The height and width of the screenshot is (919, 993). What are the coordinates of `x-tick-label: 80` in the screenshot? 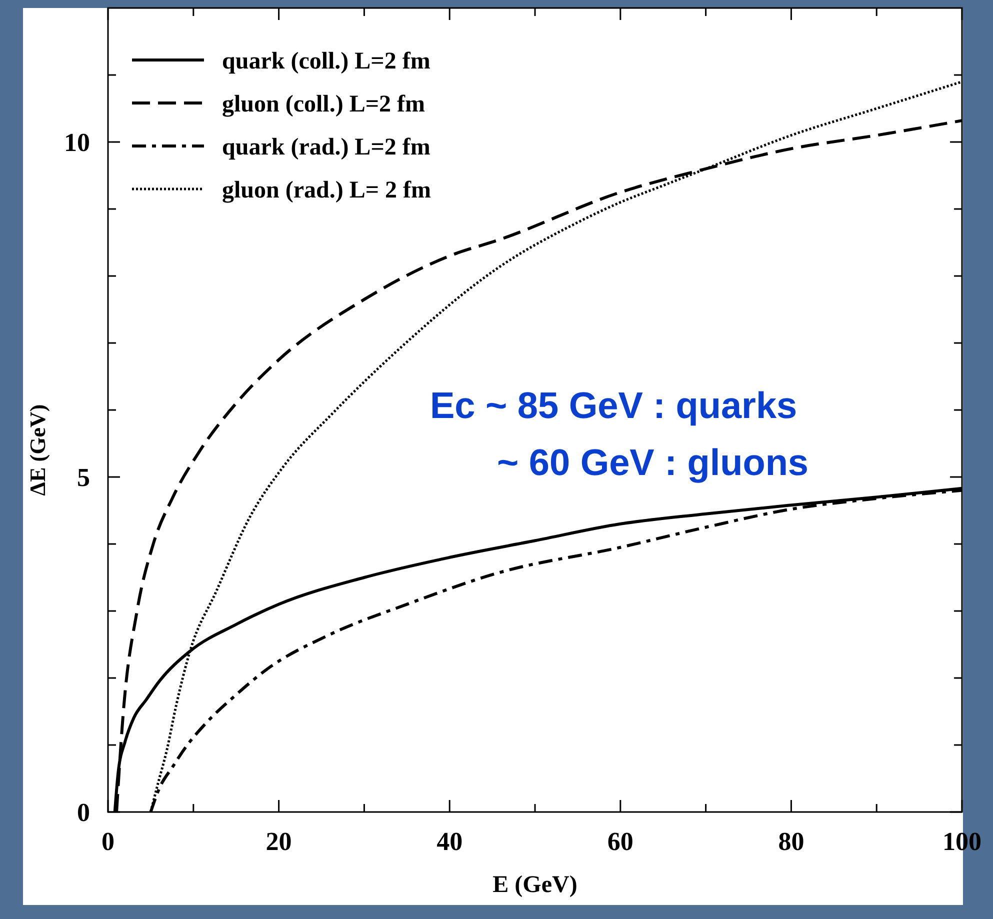 It's located at (791, 841).